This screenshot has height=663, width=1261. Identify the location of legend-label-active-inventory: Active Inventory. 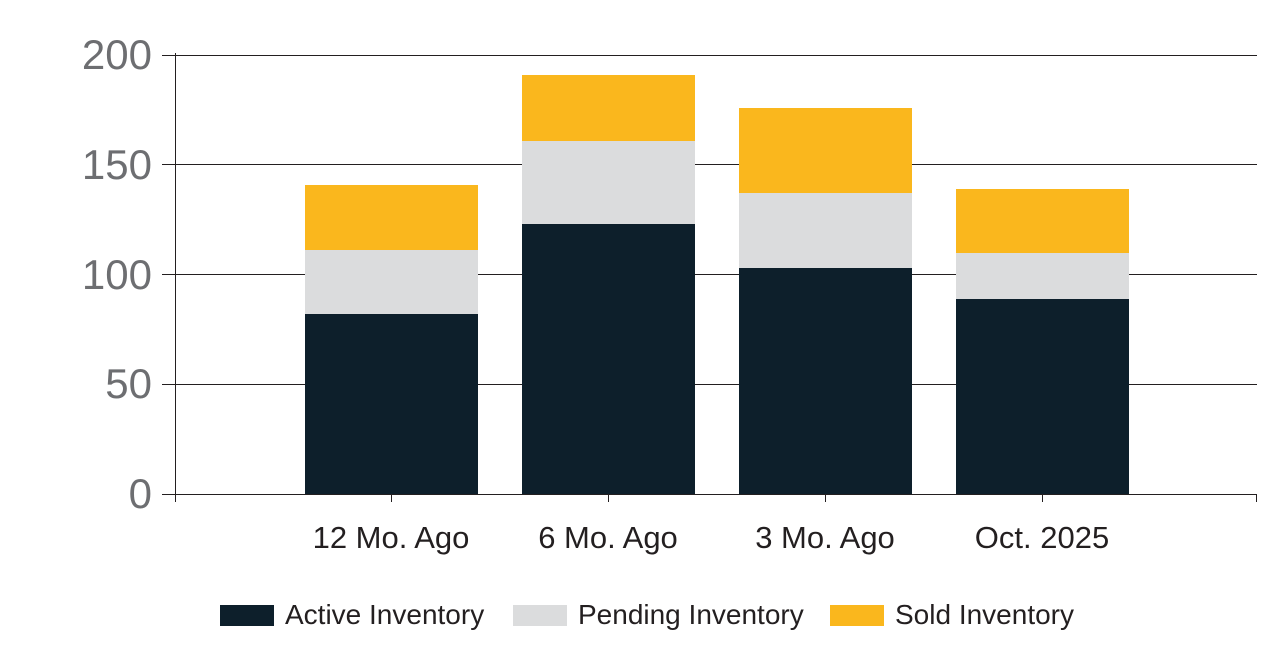
(385, 614).